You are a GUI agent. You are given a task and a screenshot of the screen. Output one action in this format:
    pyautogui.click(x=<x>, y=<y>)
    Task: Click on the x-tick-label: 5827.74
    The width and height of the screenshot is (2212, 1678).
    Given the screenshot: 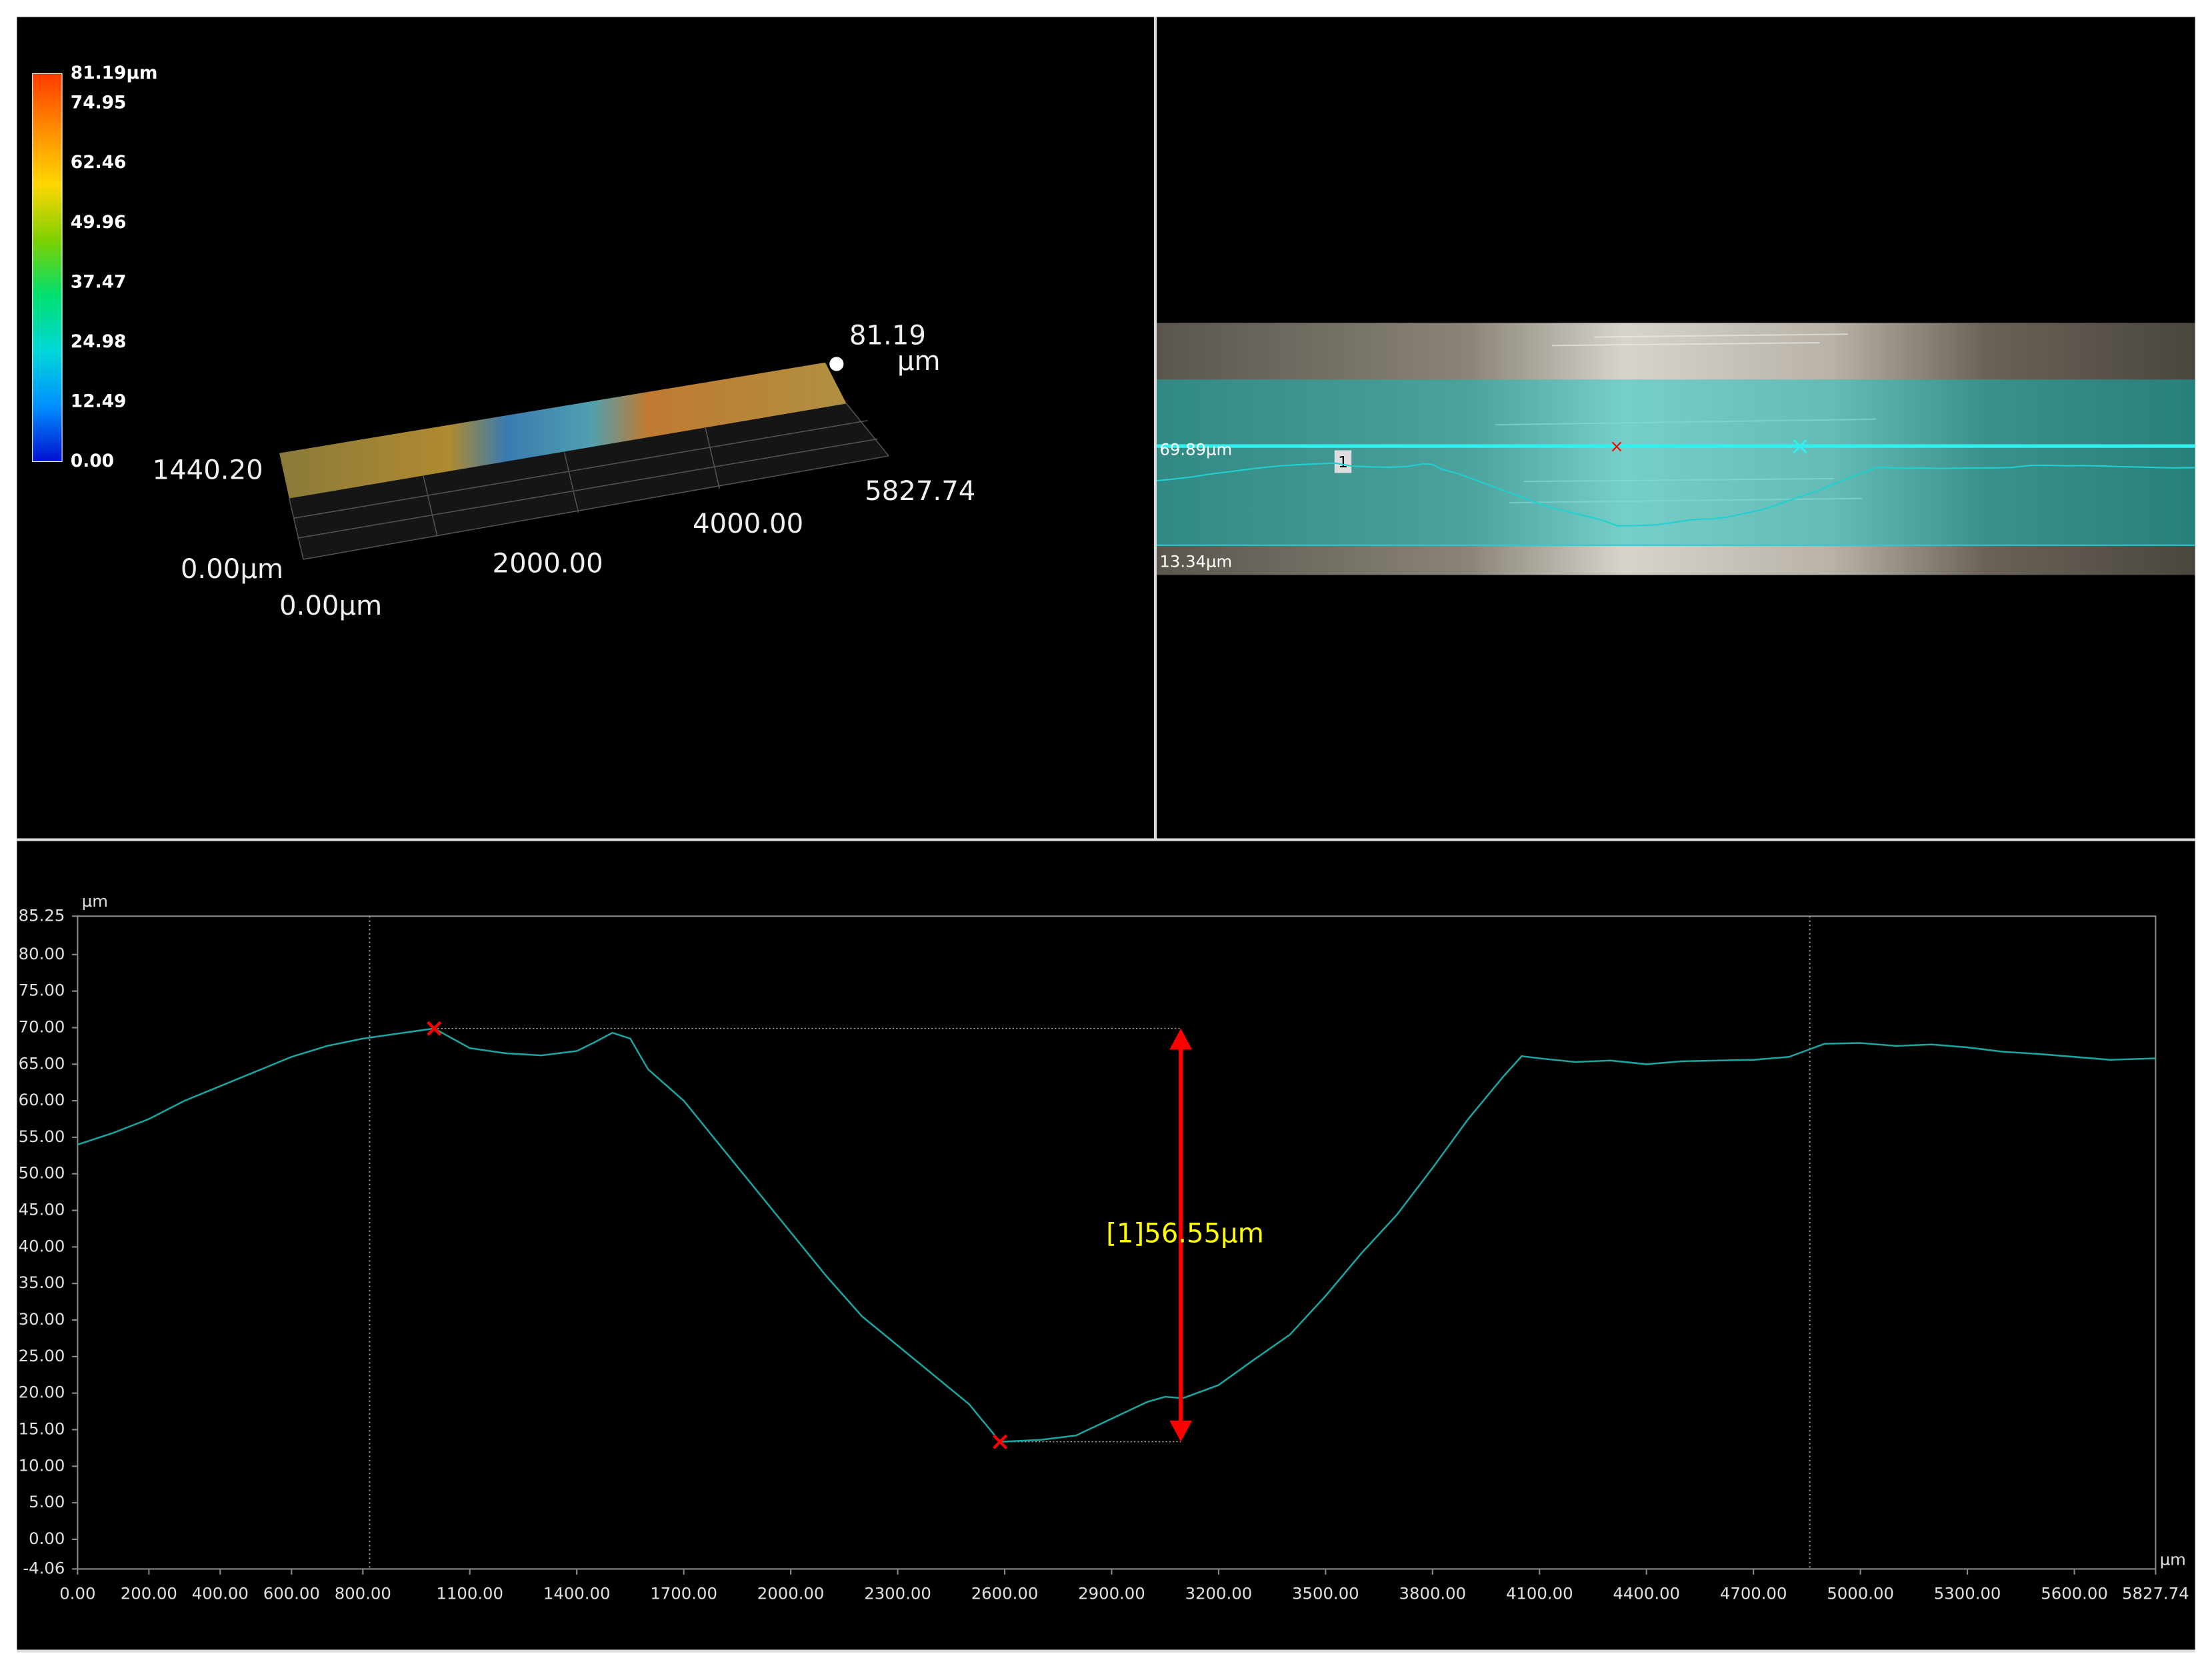 What is the action you would take?
    pyautogui.click(x=2155, y=1593)
    